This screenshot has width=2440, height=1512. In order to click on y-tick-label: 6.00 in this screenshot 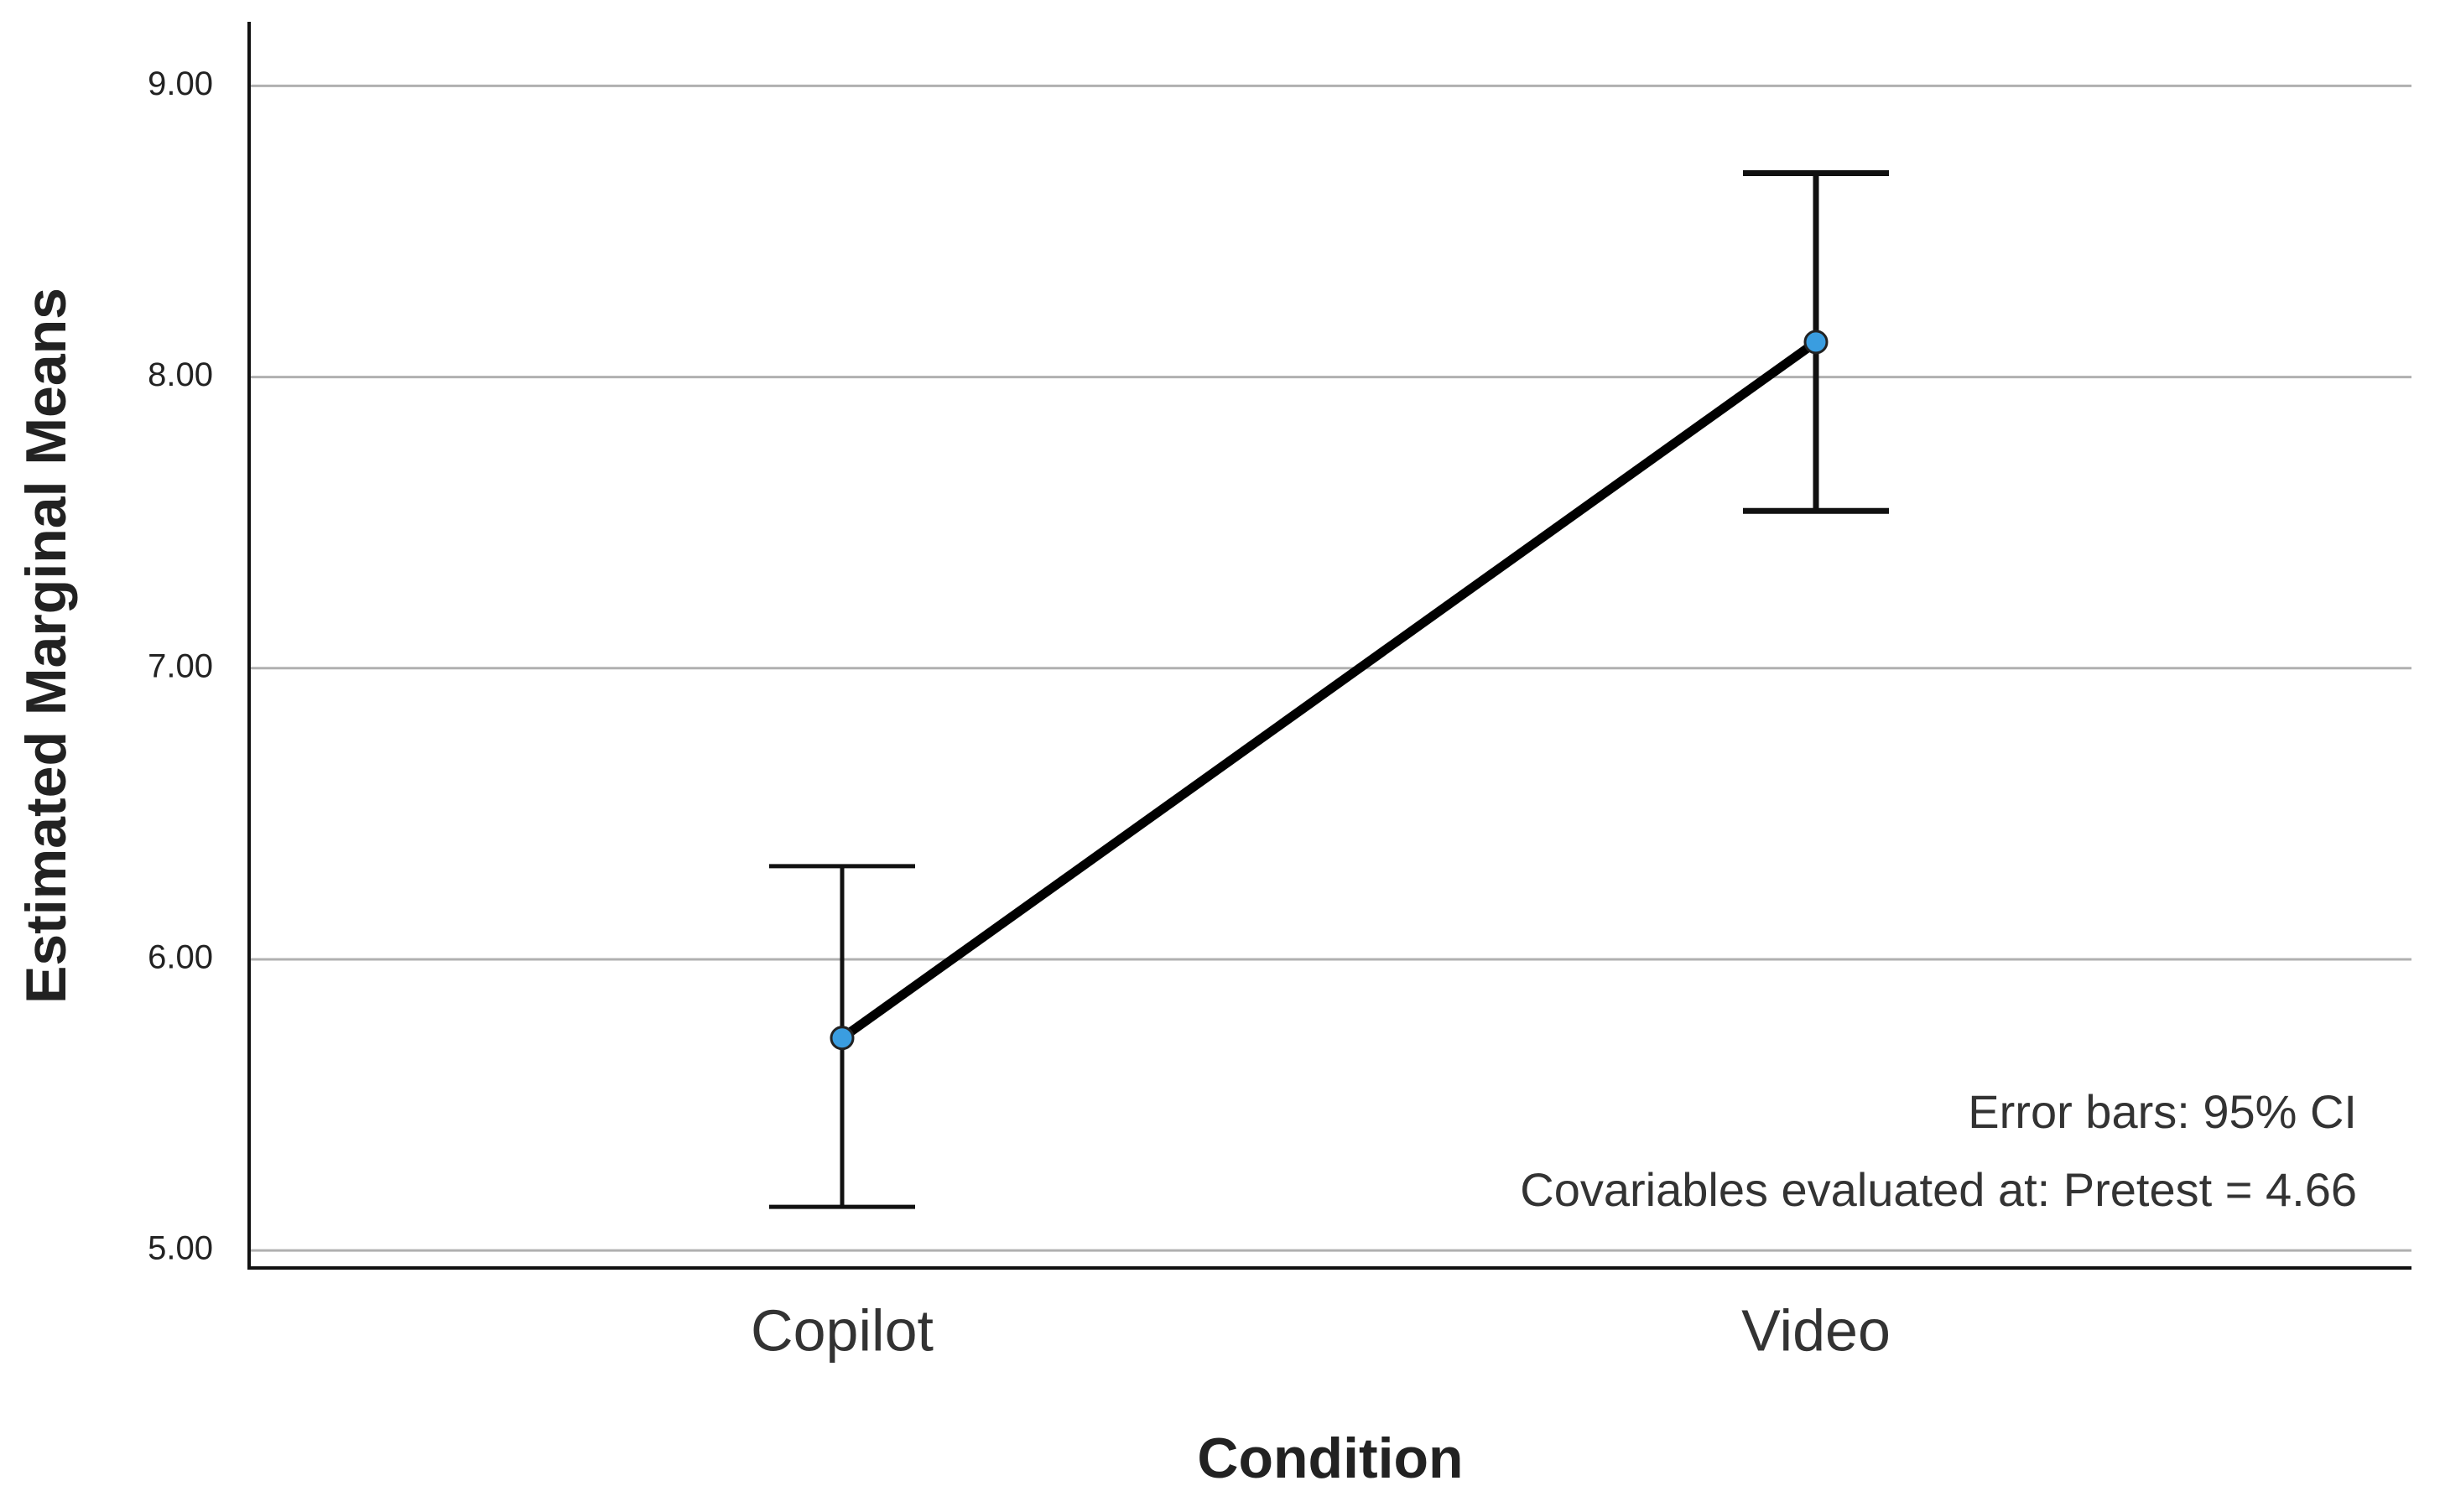, I will do `click(181, 957)`.